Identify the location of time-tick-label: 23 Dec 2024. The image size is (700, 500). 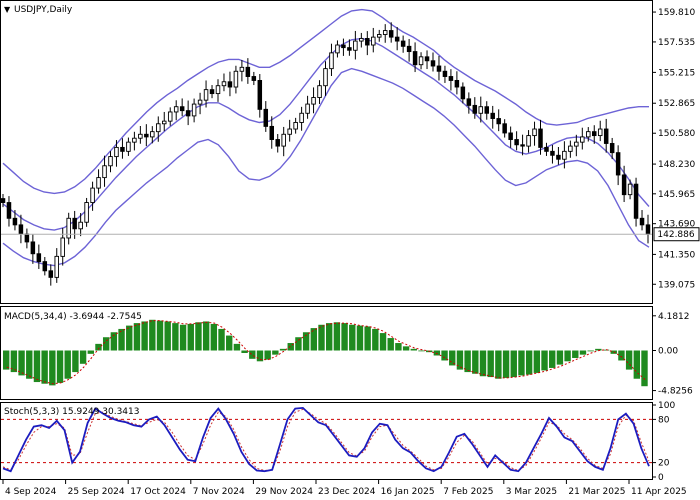
(347, 492).